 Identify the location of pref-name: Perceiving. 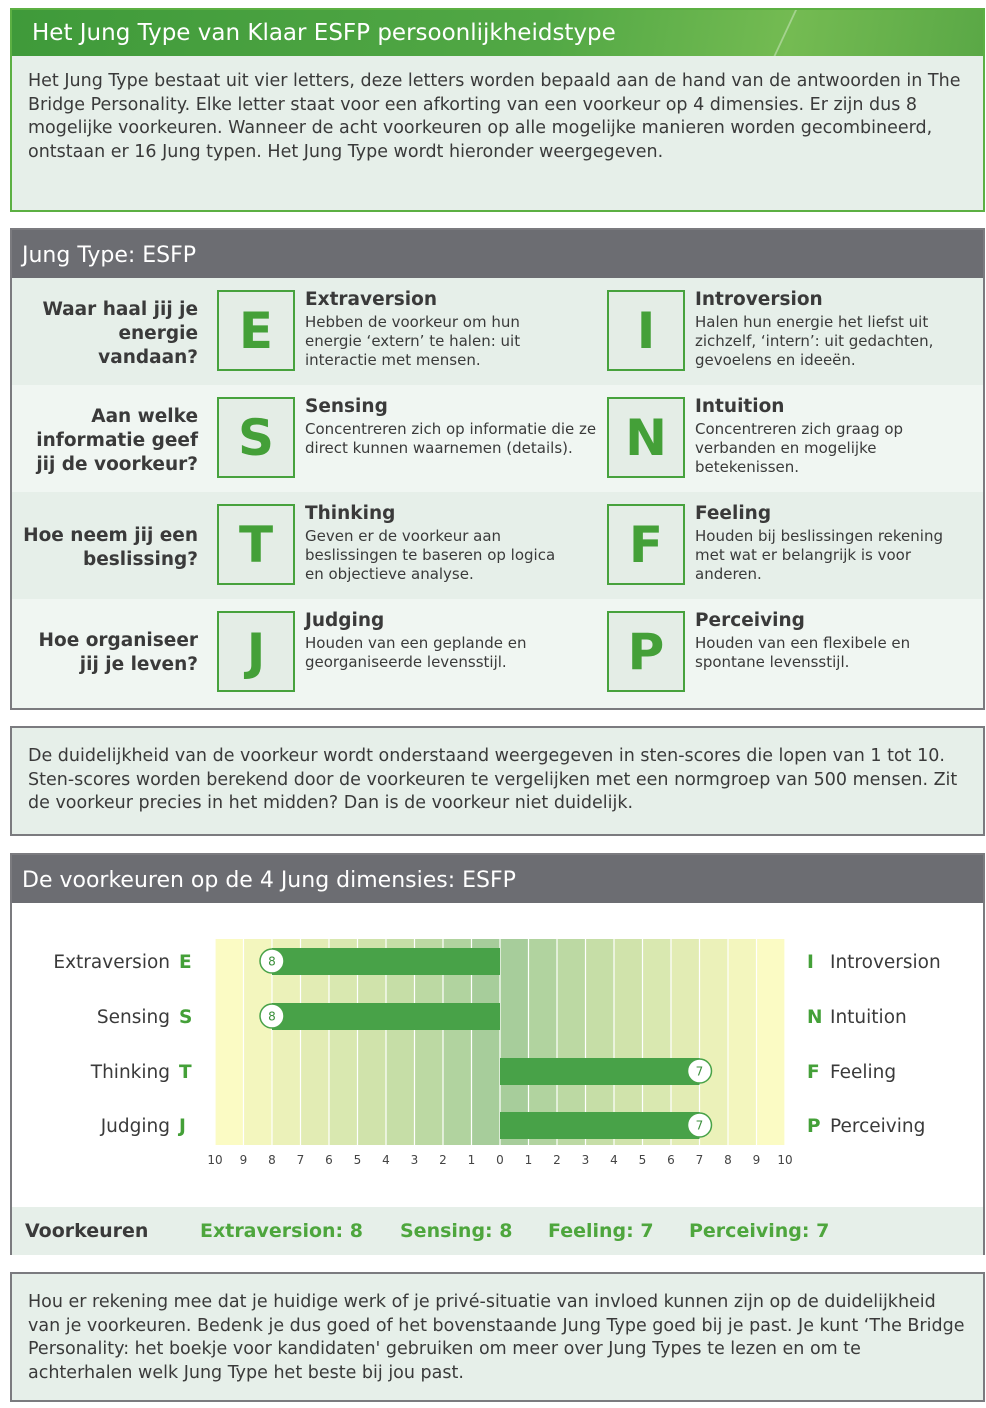
(750, 620).